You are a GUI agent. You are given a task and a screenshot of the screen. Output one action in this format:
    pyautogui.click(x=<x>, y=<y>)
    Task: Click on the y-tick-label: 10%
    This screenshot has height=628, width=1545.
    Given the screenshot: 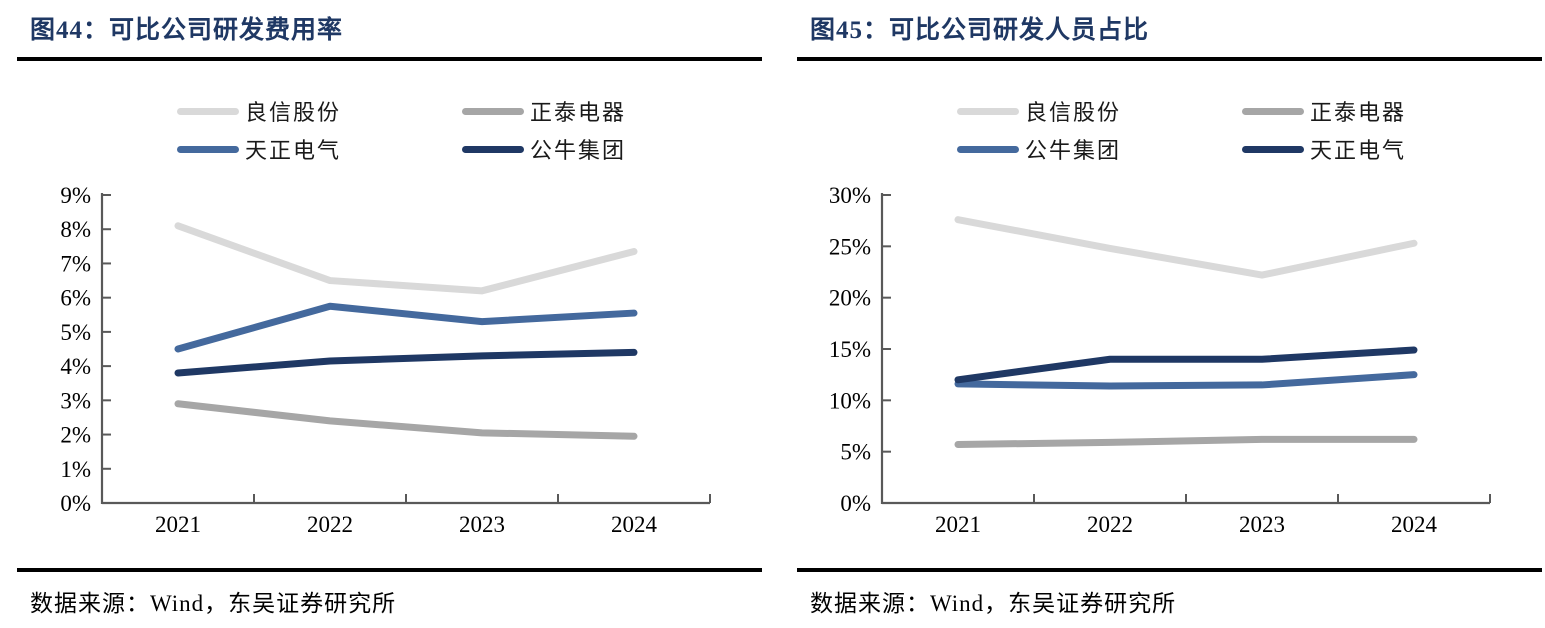 What is the action you would take?
    pyautogui.click(x=850, y=400)
    